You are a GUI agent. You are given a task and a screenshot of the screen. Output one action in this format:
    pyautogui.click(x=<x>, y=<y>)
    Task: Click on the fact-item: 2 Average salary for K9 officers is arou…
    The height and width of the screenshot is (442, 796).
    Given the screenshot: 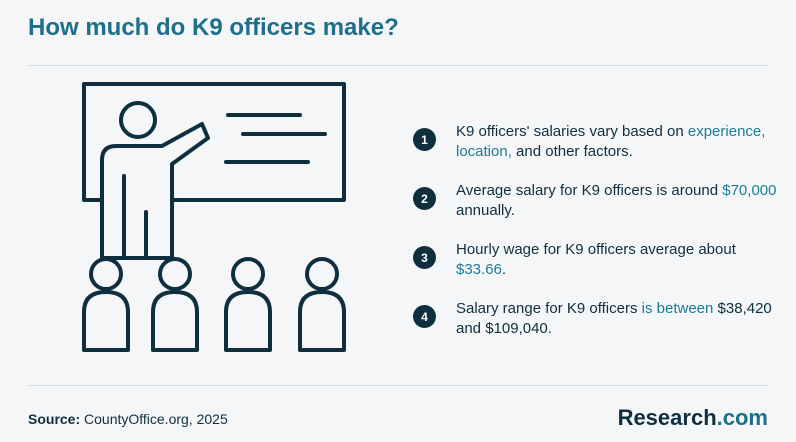 What is the action you would take?
    pyautogui.click(x=595, y=201)
    